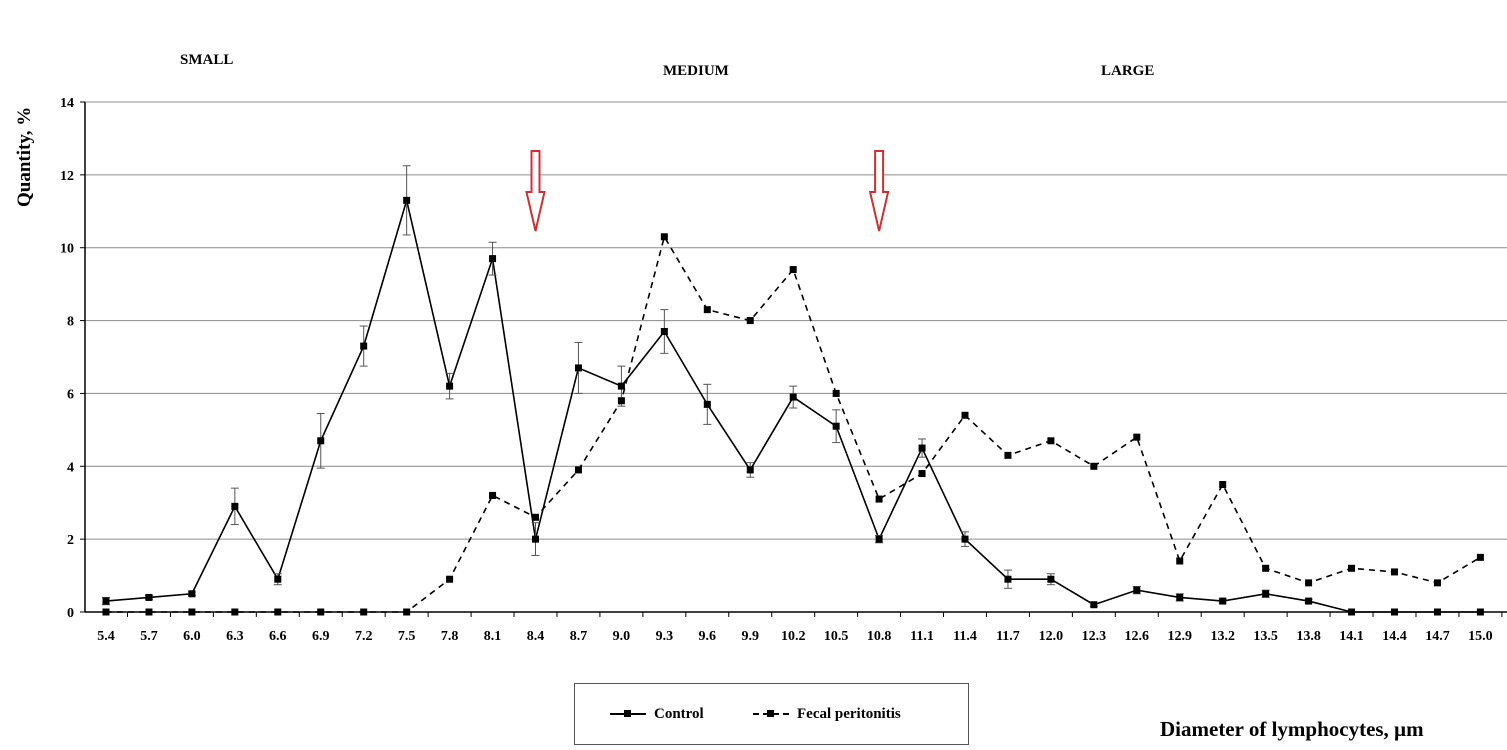 The width and height of the screenshot is (1507, 750). Describe the element at coordinates (207, 60) in the screenshot. I see `section-label-small: SMALL` at that location.